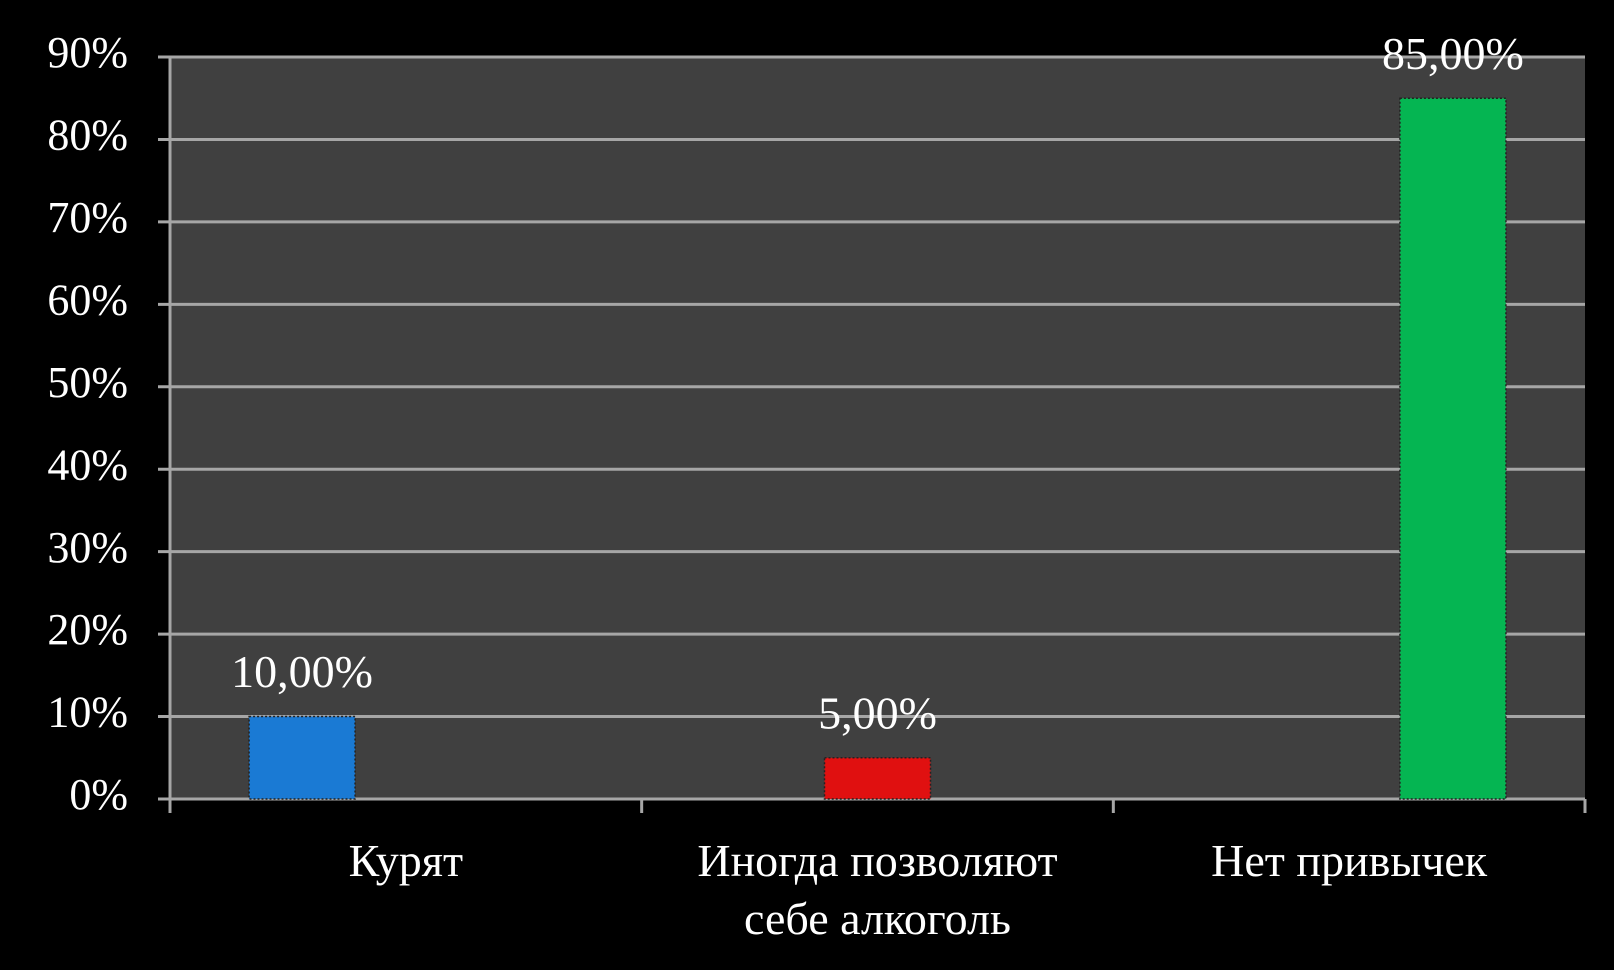  I want to click on y-tick-label: 10%, so click(87, 712).